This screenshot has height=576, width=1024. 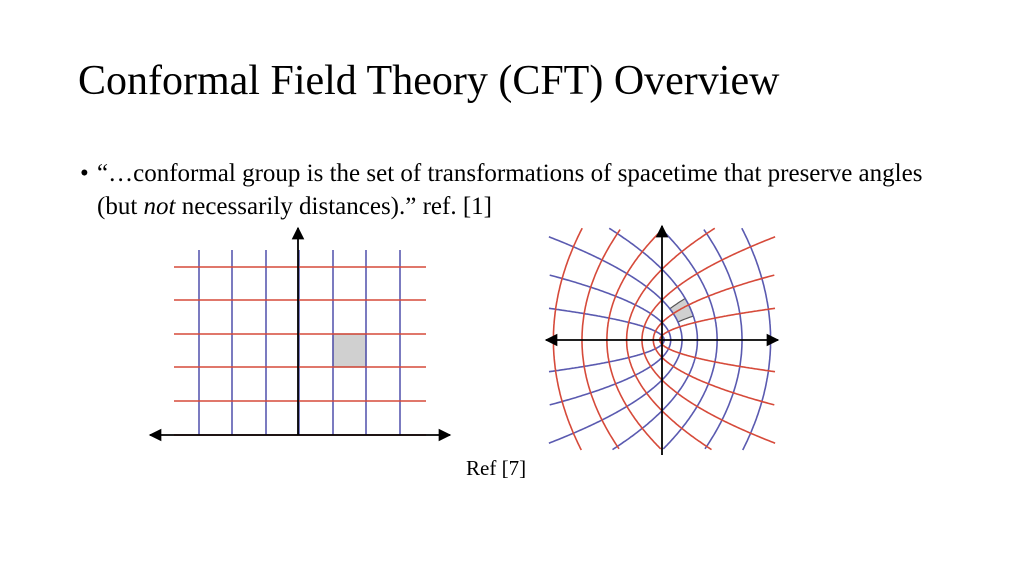 I want to click on left-grid-figure, so click(x=300, y=334).